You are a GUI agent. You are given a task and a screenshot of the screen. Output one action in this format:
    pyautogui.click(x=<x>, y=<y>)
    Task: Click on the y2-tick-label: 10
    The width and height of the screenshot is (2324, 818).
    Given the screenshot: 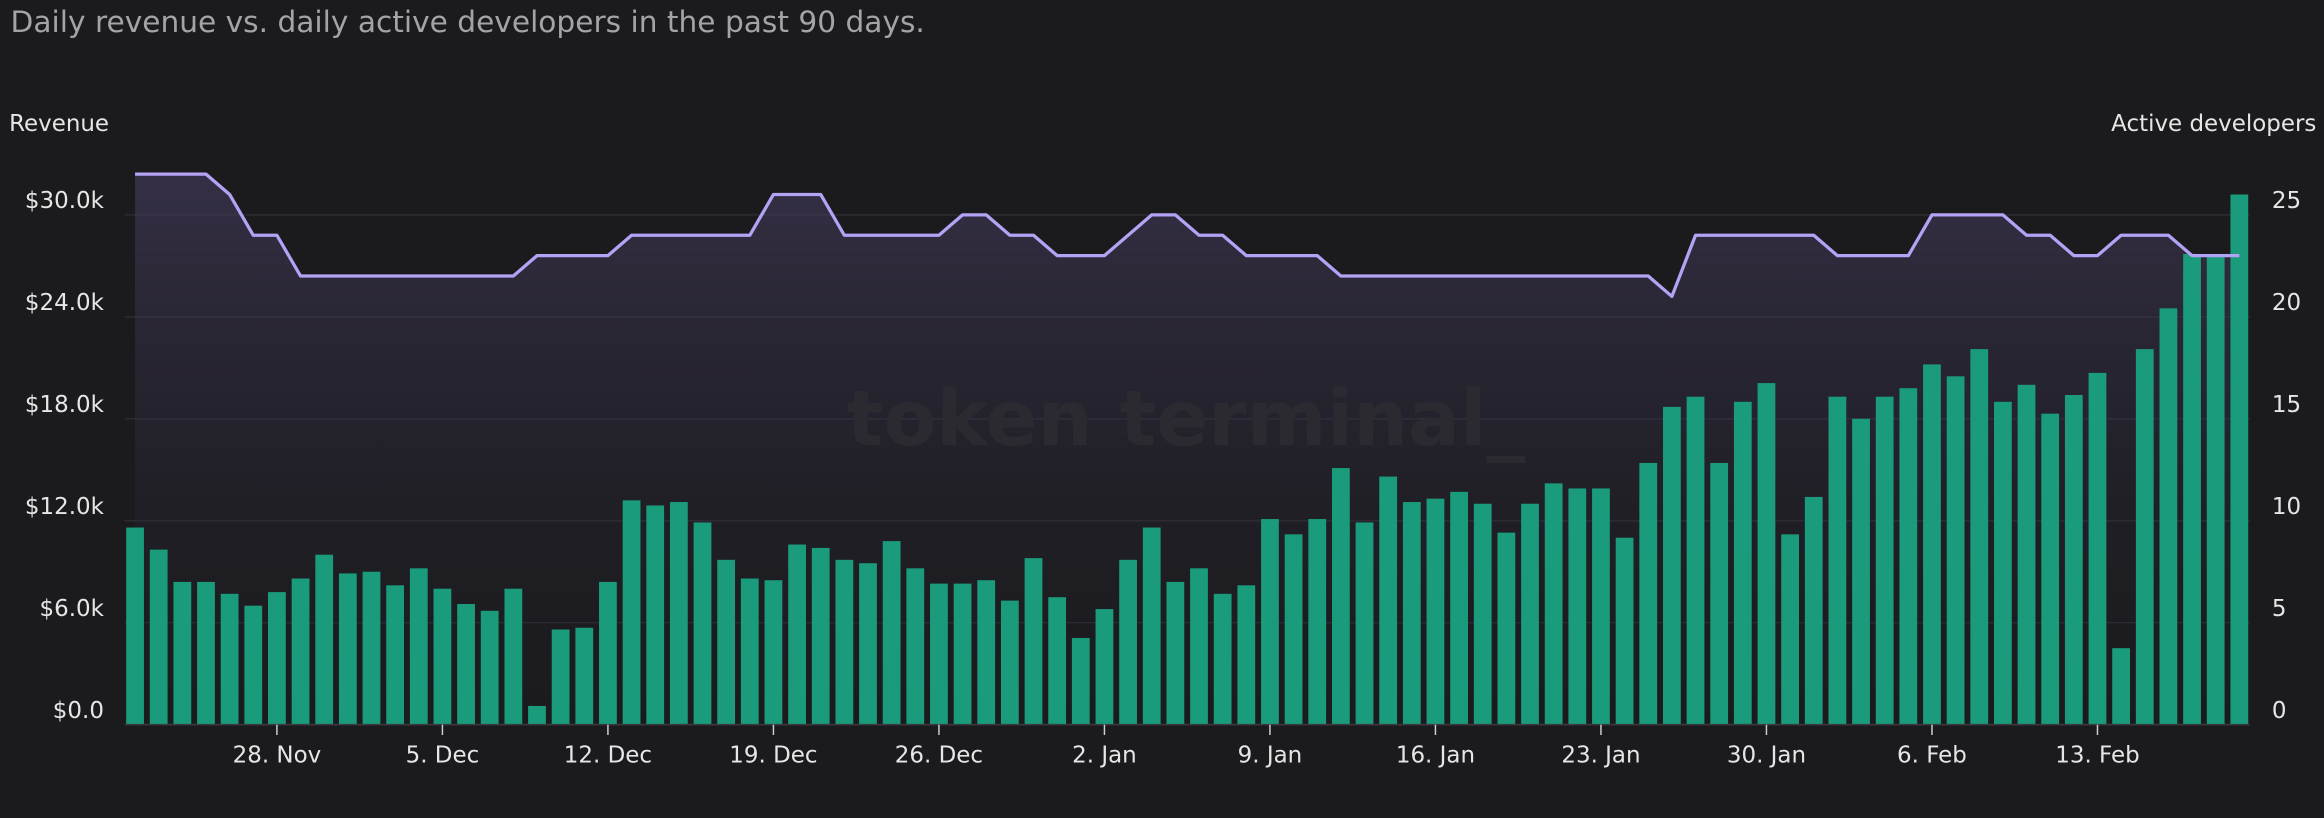 What is the action you would take?
    pyautogui.click(x=2286, y=507)
    